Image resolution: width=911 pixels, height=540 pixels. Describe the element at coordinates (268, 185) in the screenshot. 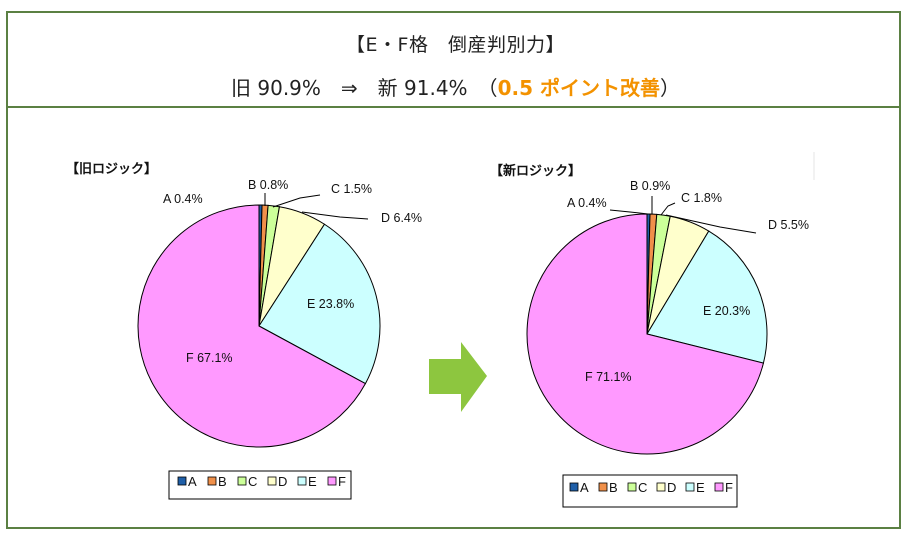

I see `old-label-b: B 0.8%` at that location.